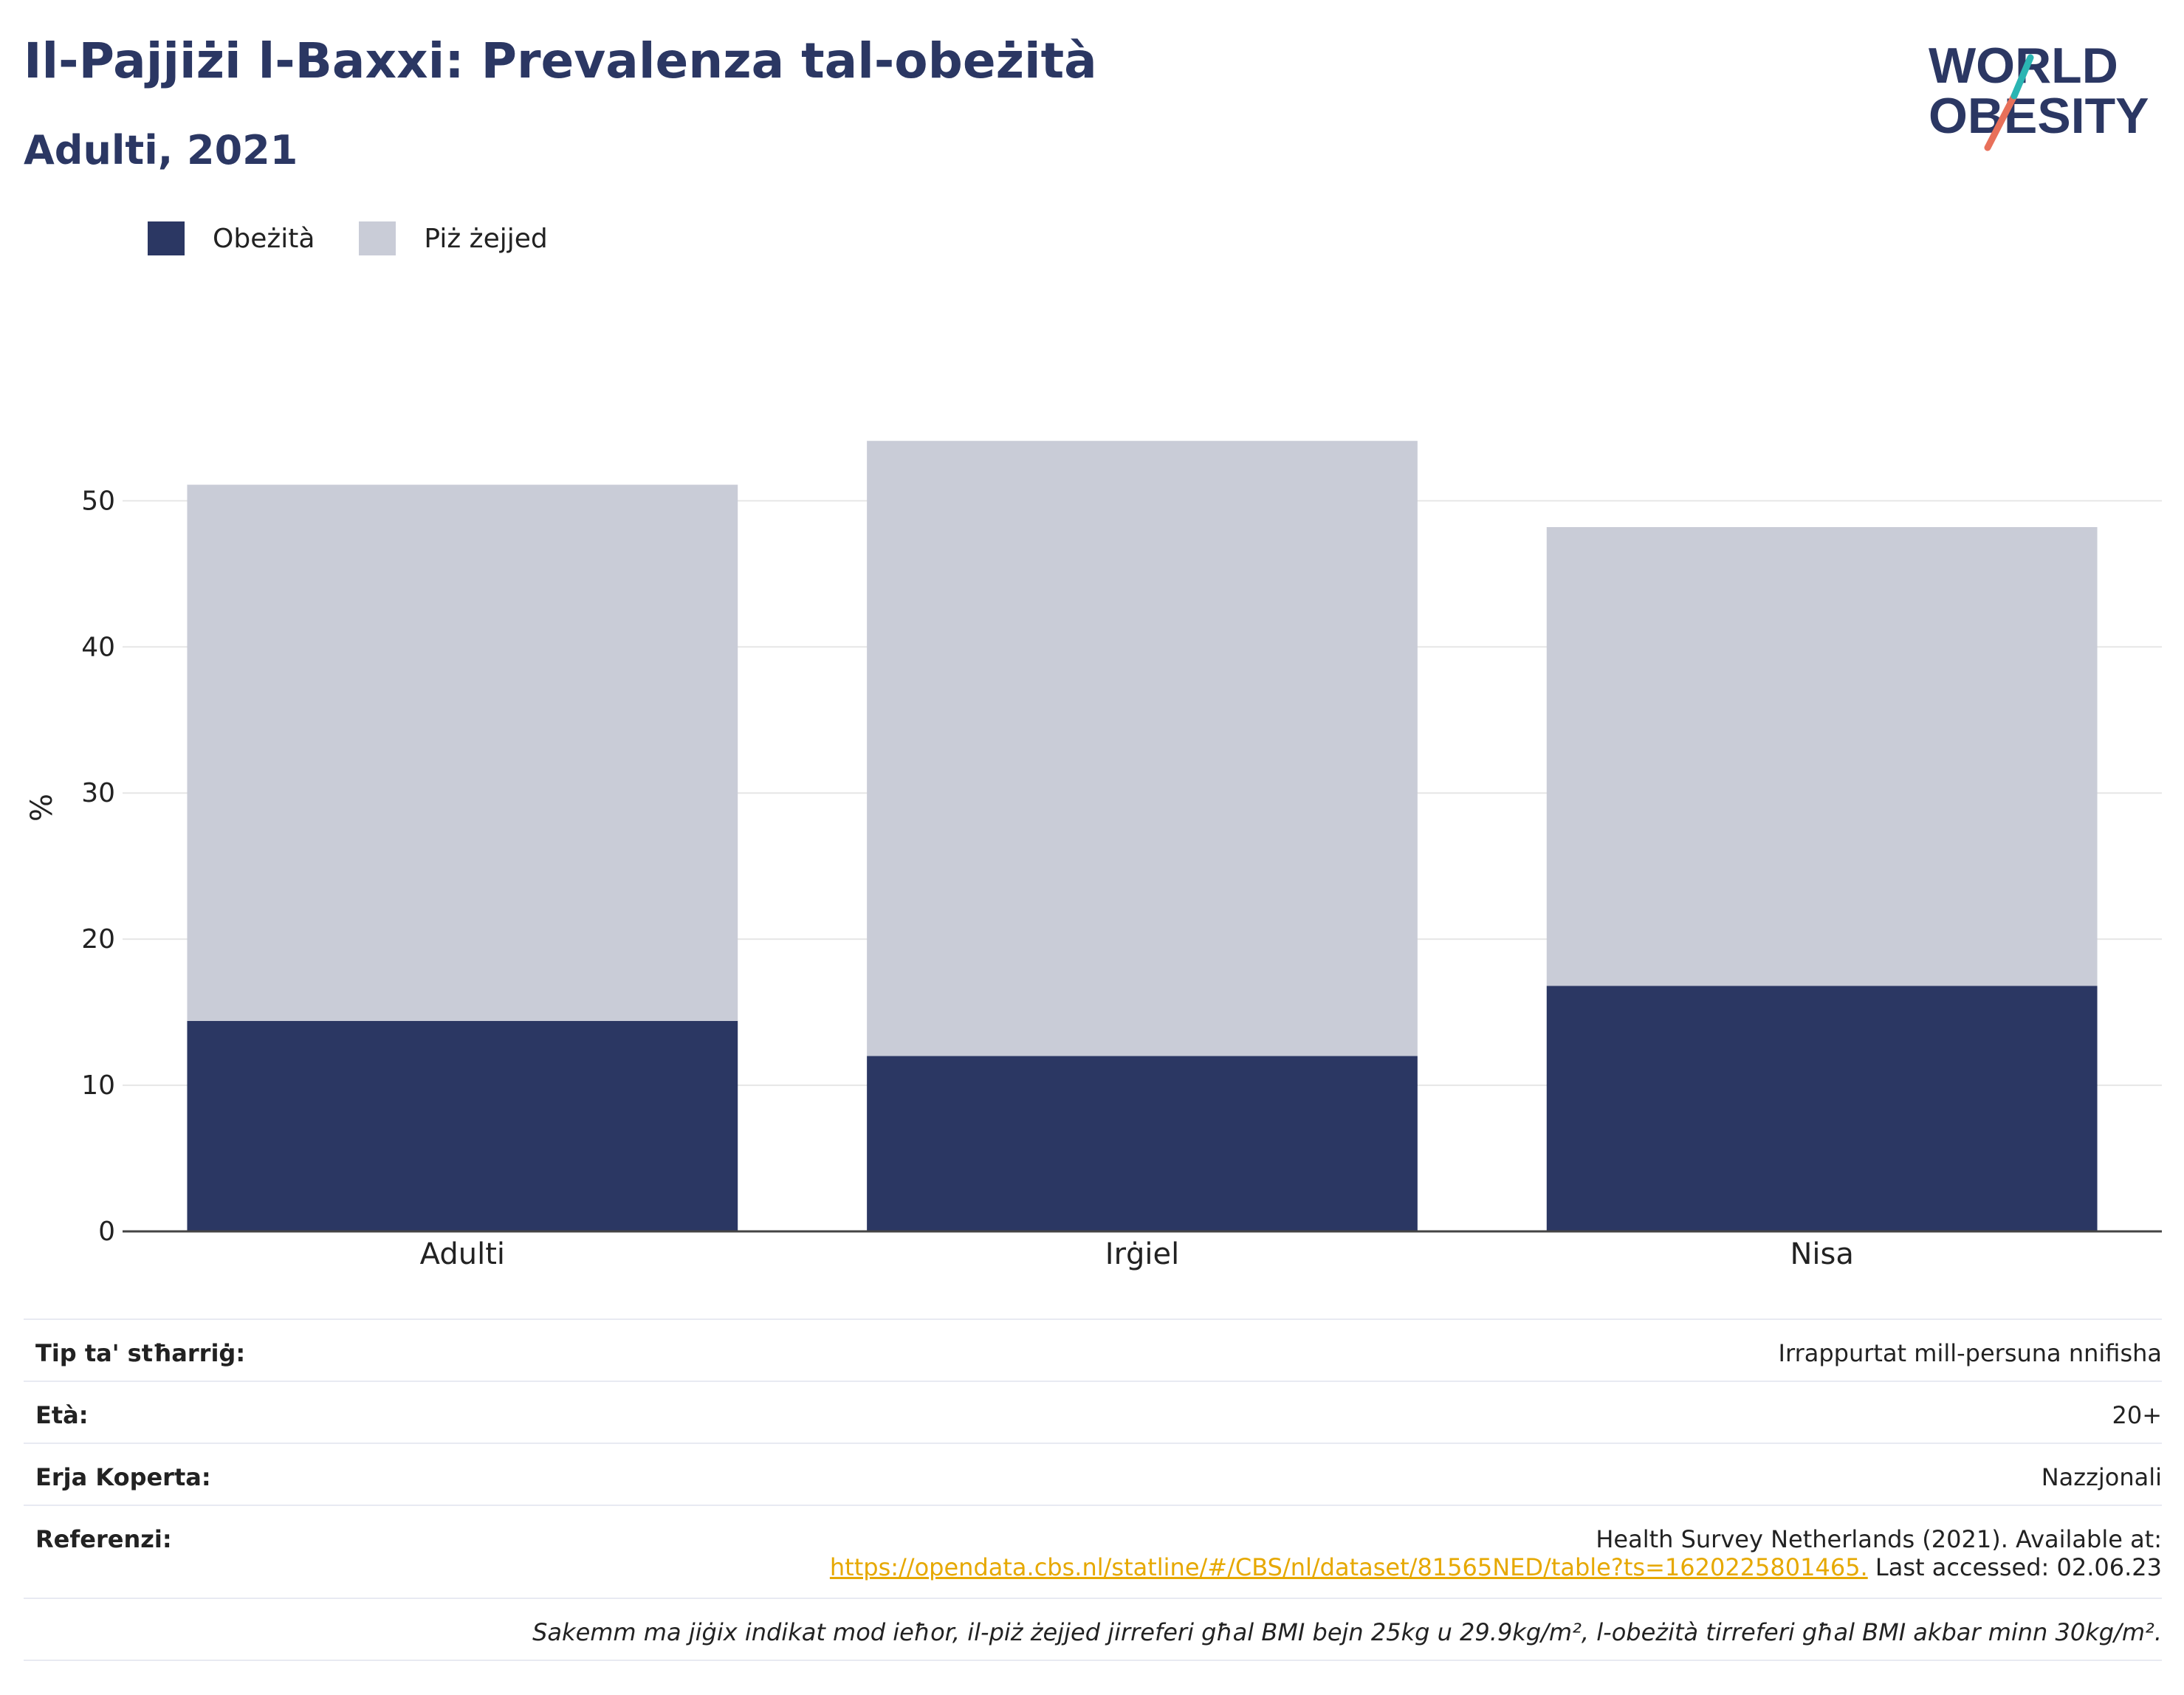  I want to click on y-tick-label: 30, so click(98, 793).